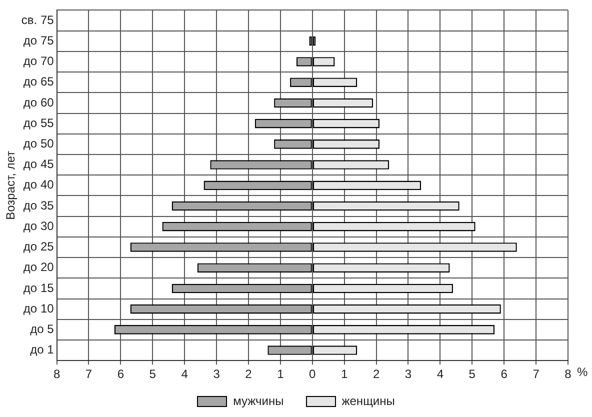 Image resolution: width=592 pixels, height=417 pixels. What do you see at coordinates (38, 205) in the screenshot?
I see `y-tick-label: до 35` at bounding box center [38, 205].